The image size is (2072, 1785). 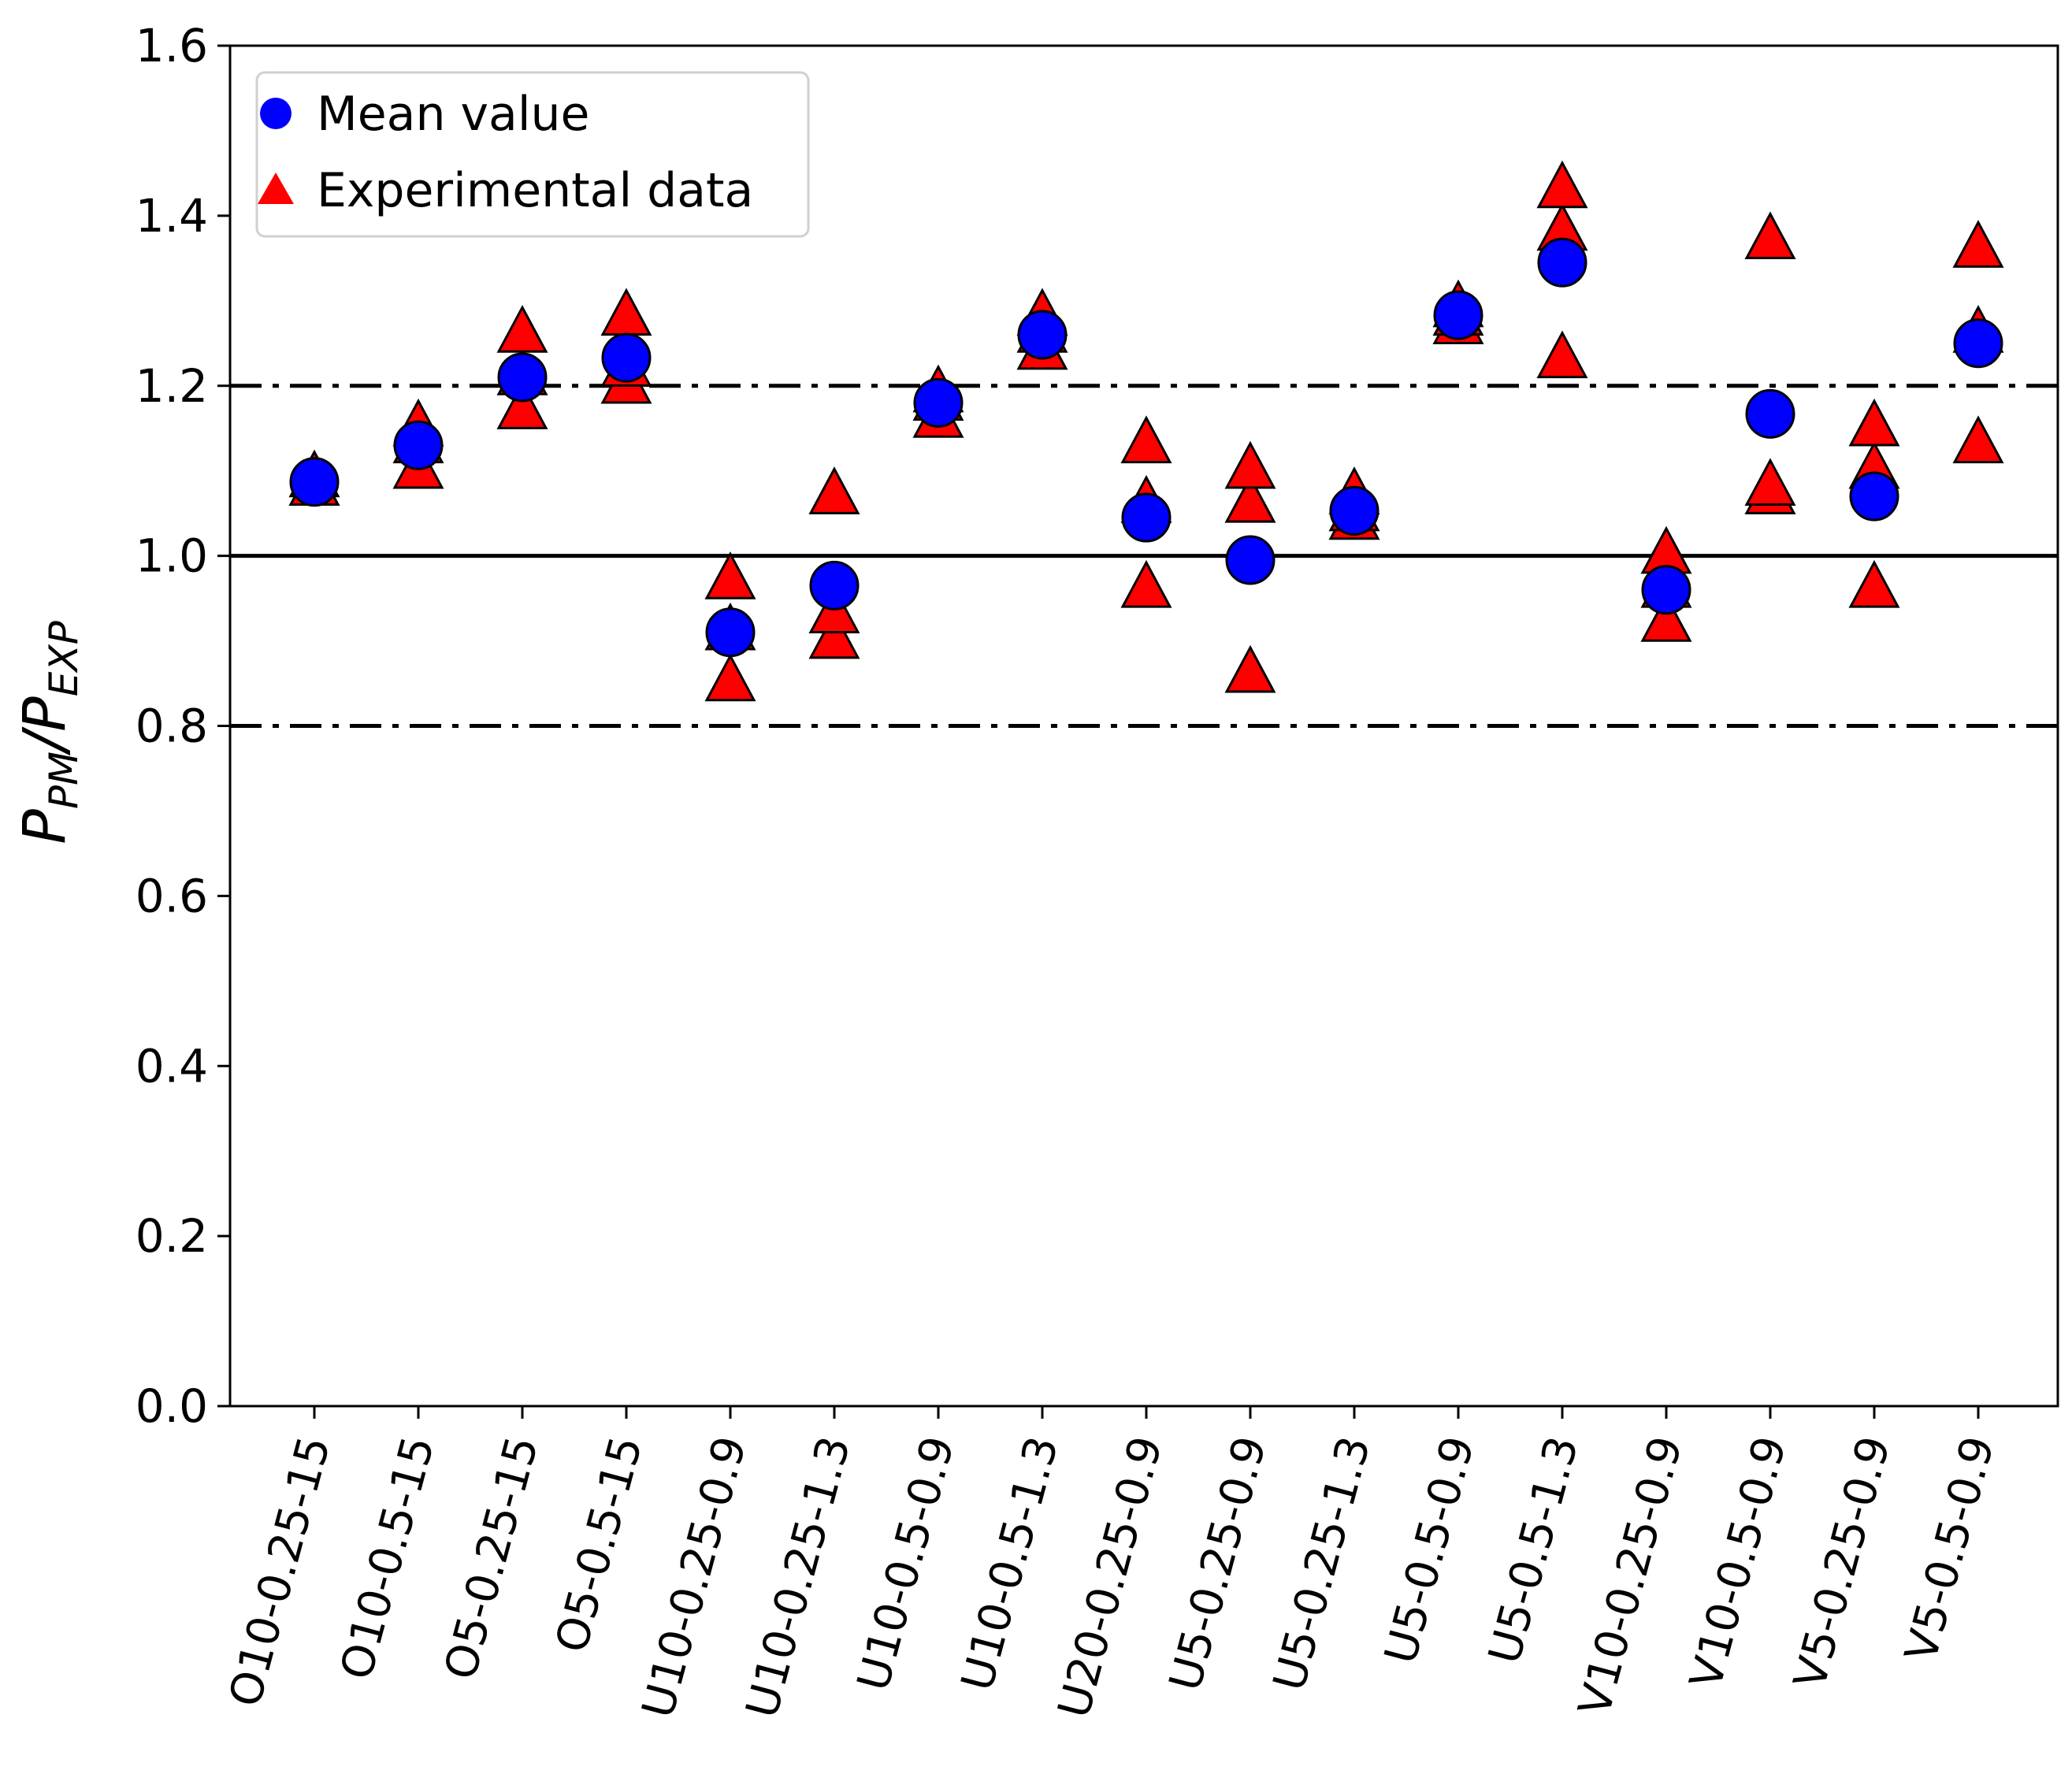 What do you see at coordinates (1322, 1563) in the screenshot?
I see `x-tick-label-10: U5-0.25-1.3` at bounding box center [1322, 1563].